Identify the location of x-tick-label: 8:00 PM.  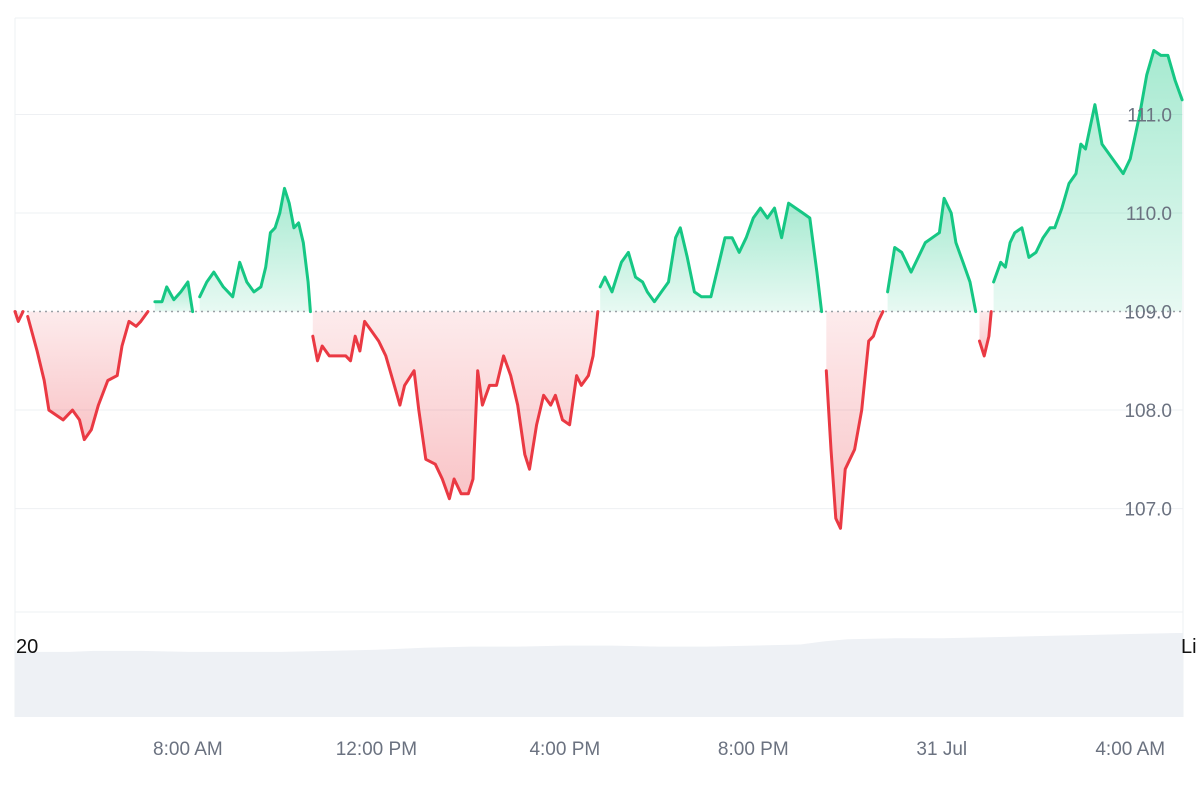
(753, 749).